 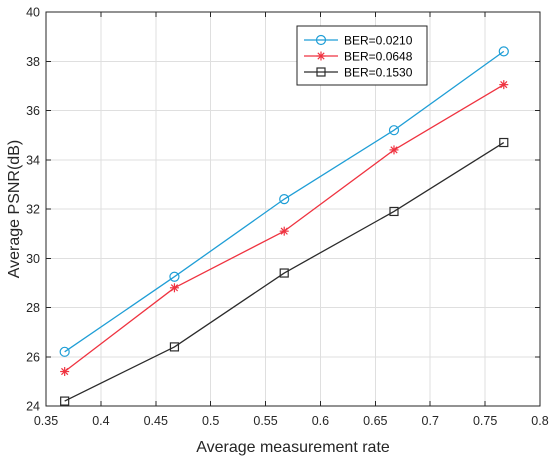 I want to click on x-tick-label: 0.75, so click(x=485, y=421).